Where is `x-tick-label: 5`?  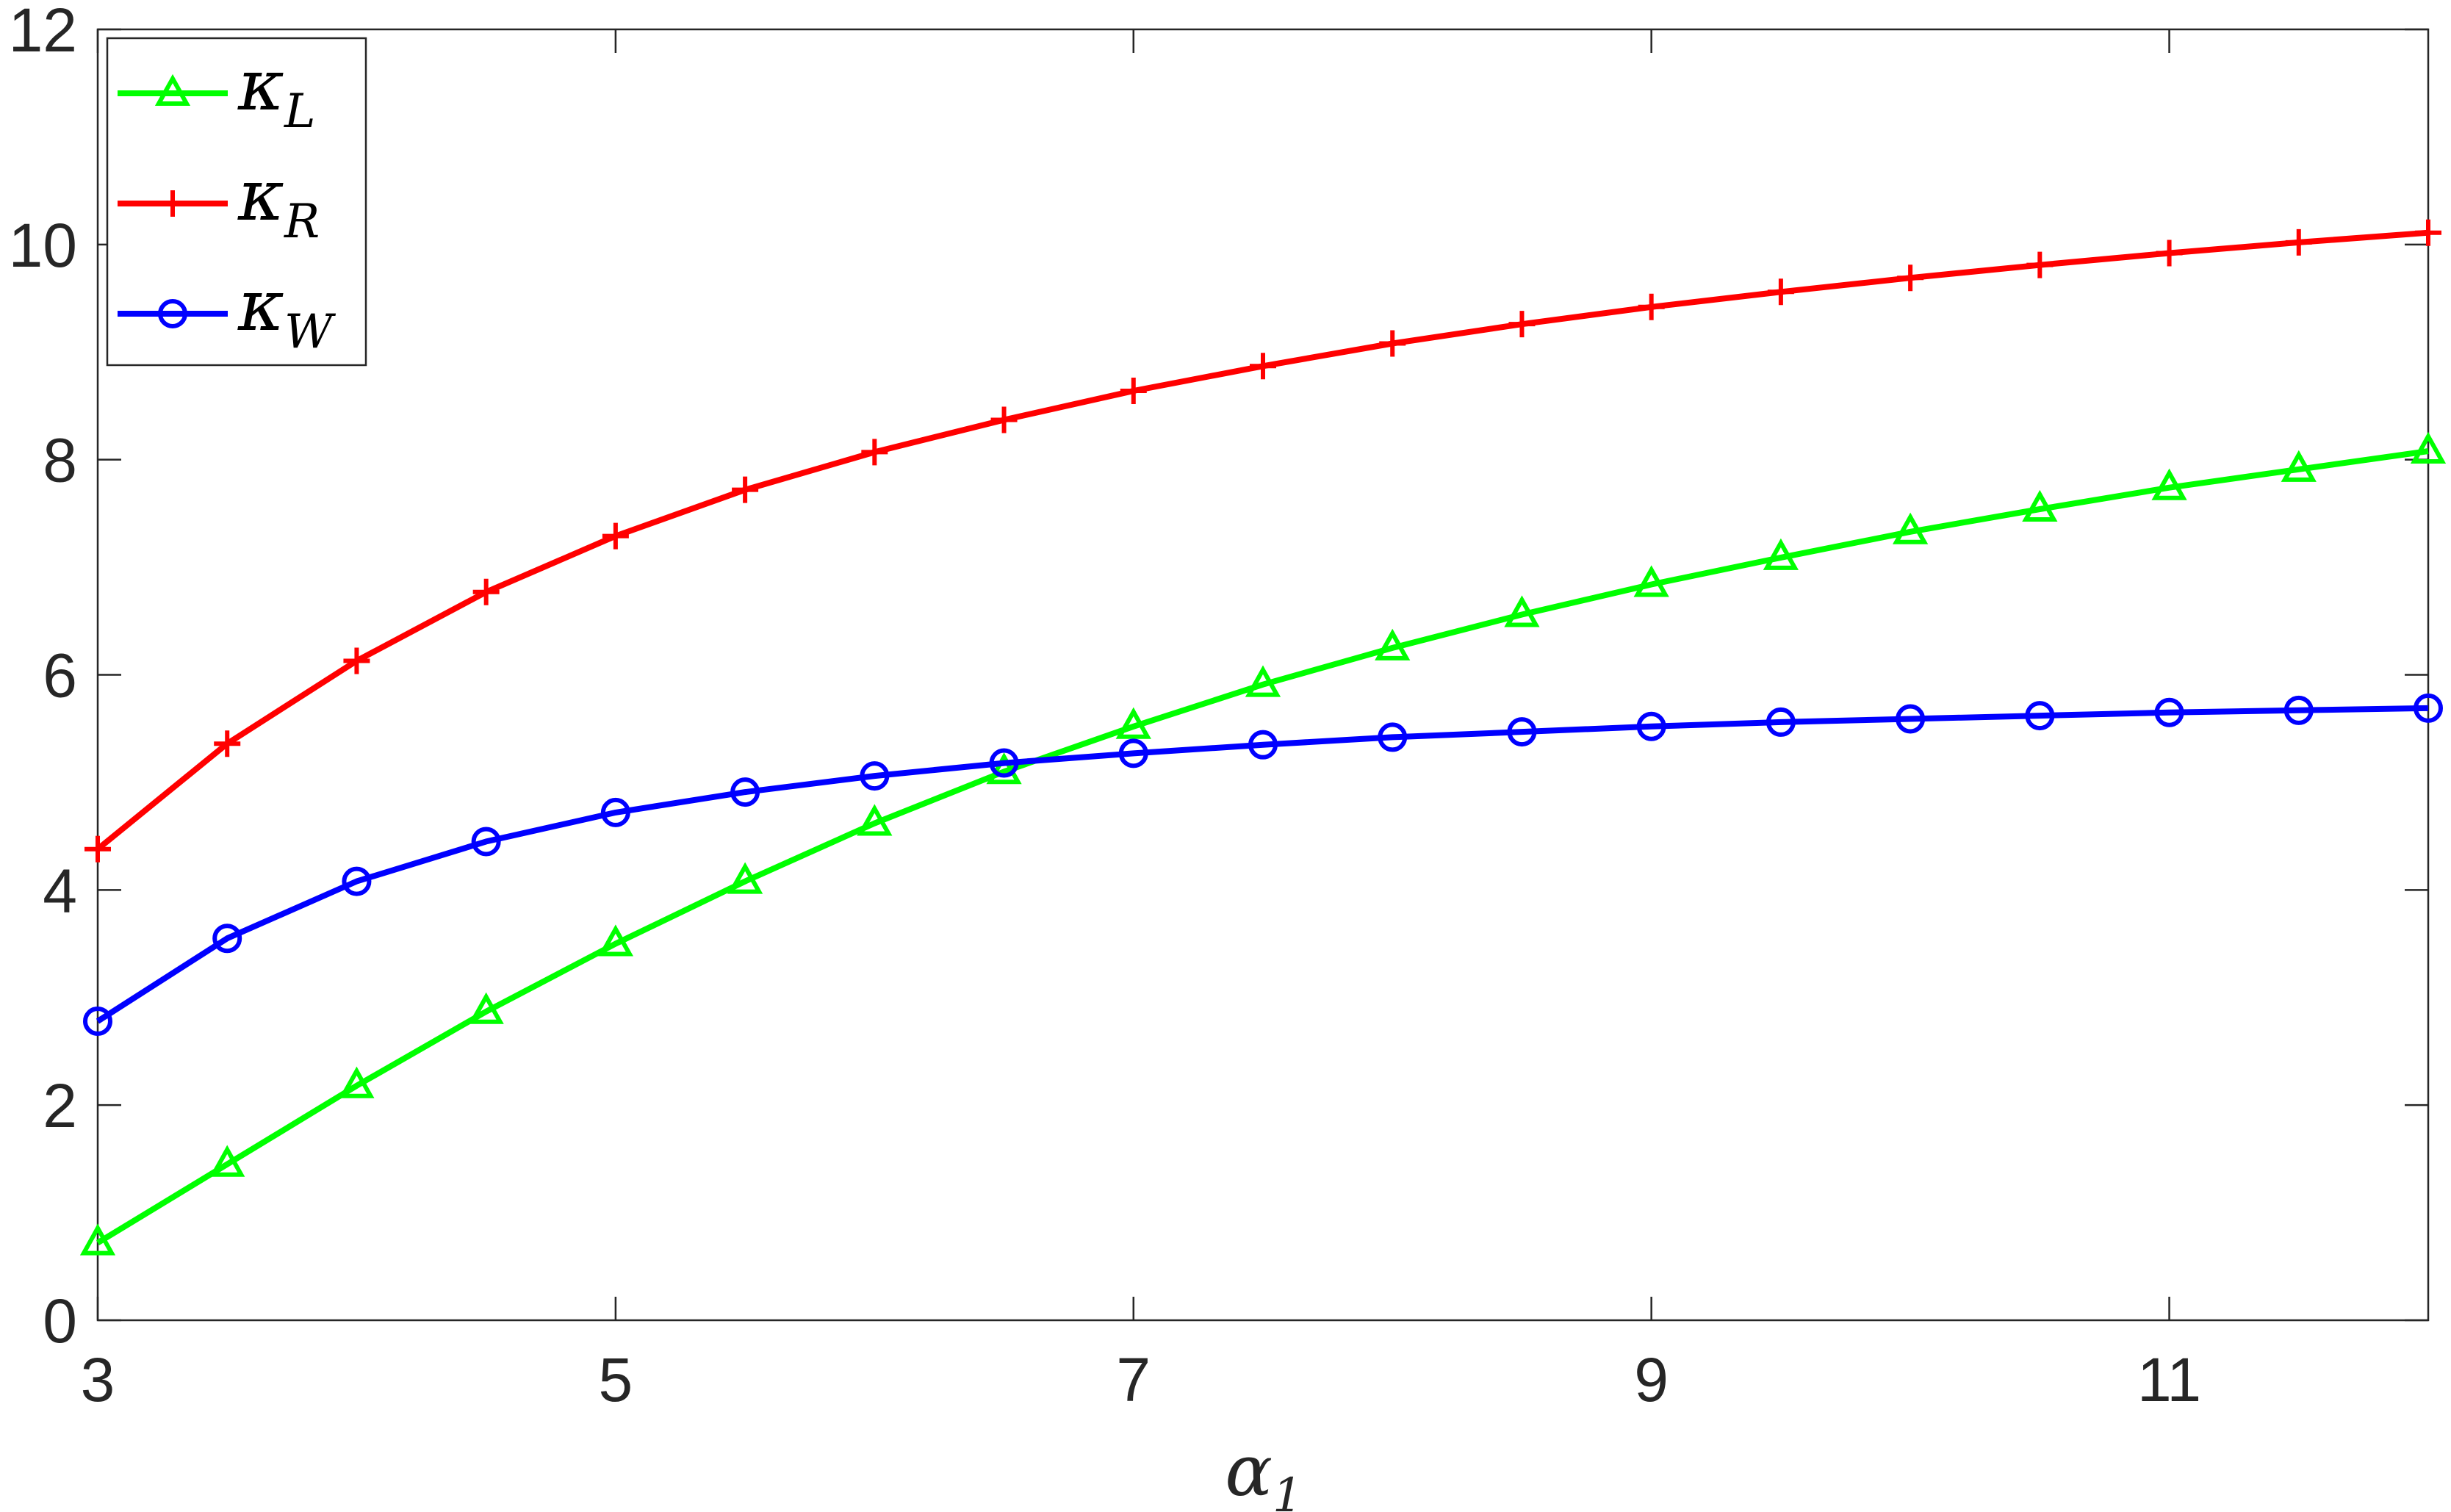
x-tick-label: 5 is located at coordinates (616, 1379).